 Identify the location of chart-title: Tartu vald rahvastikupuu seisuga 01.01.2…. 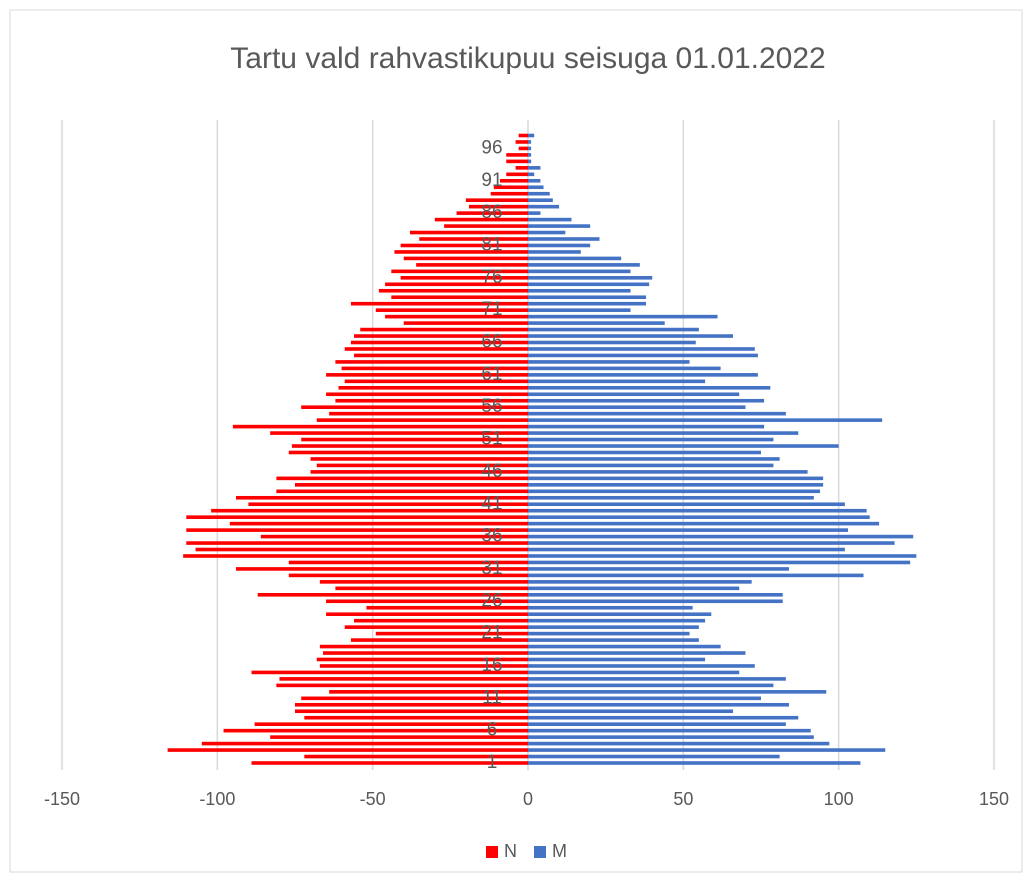
(527, 58).